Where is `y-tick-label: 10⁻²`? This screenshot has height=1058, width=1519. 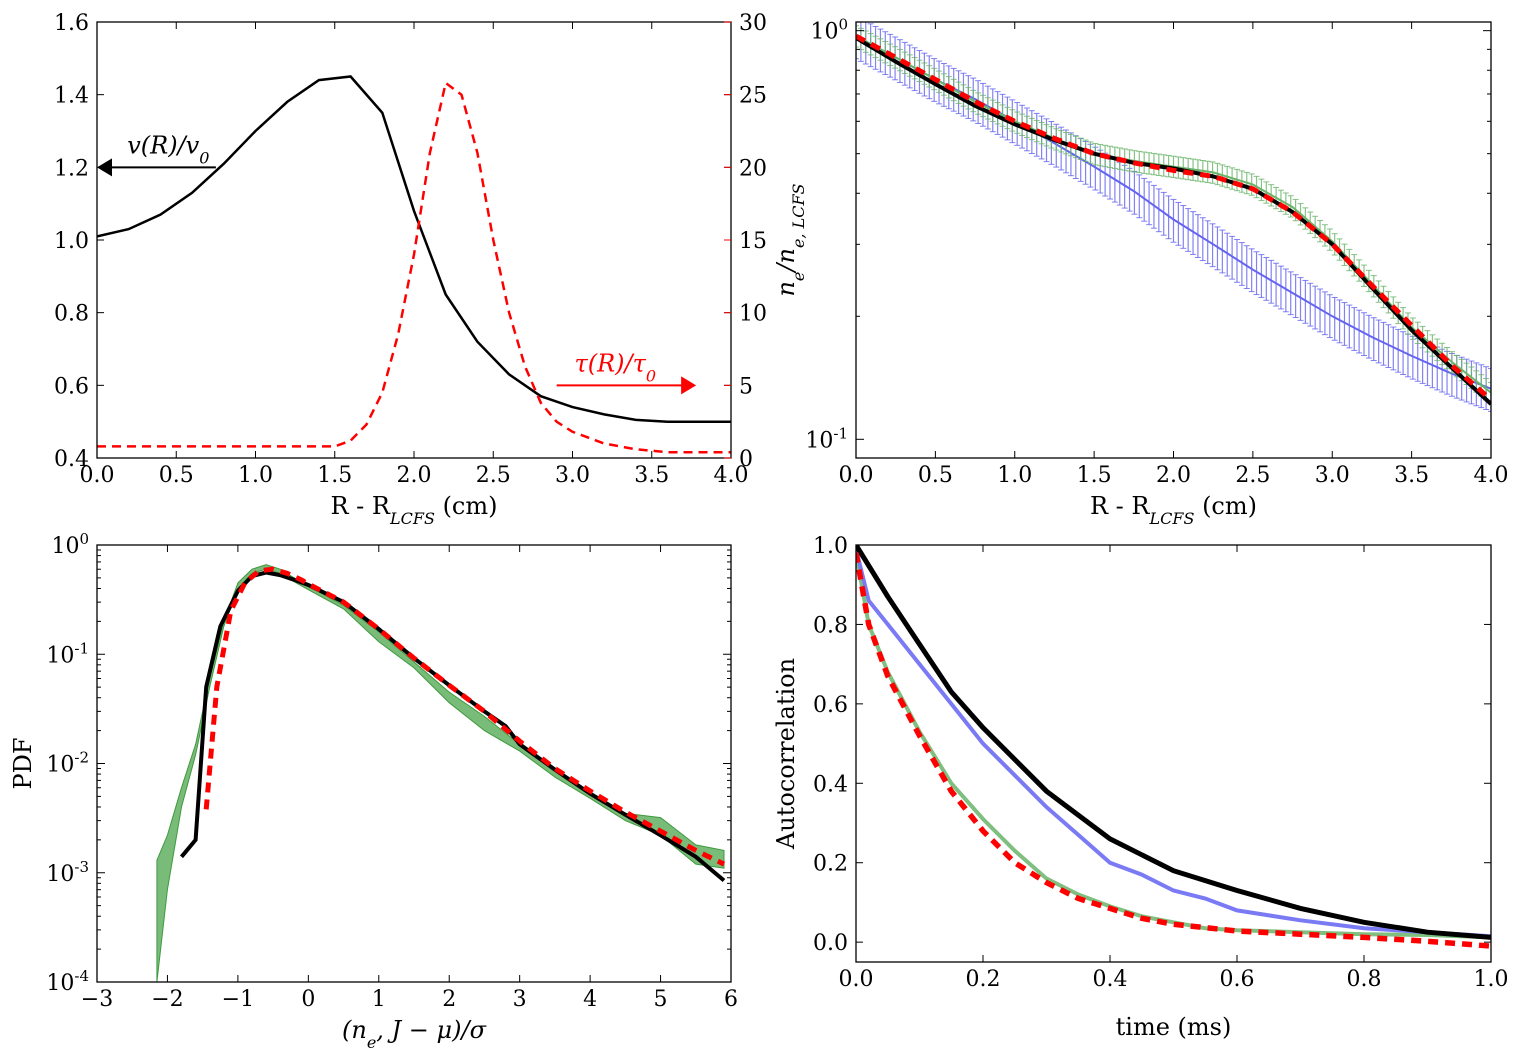 y-tick-label: 10⁻² is located at coordinates (67, 763).